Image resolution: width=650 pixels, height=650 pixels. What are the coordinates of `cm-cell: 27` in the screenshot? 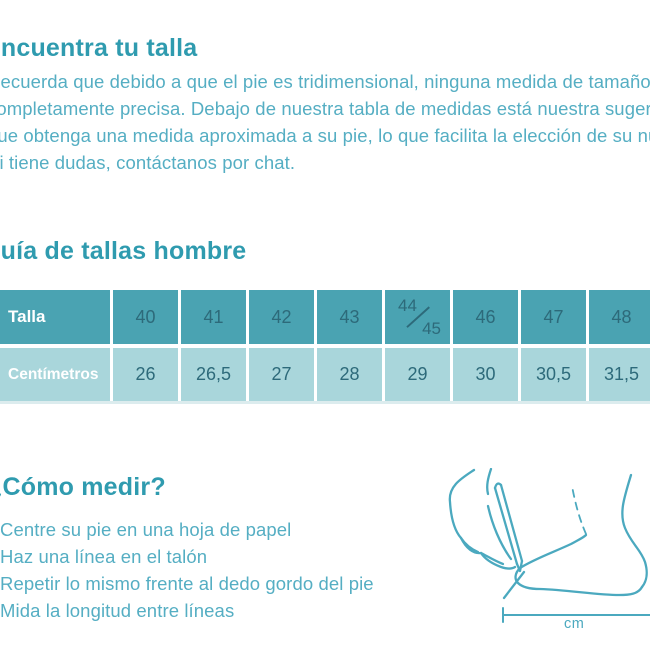 It's located at (280, 374).